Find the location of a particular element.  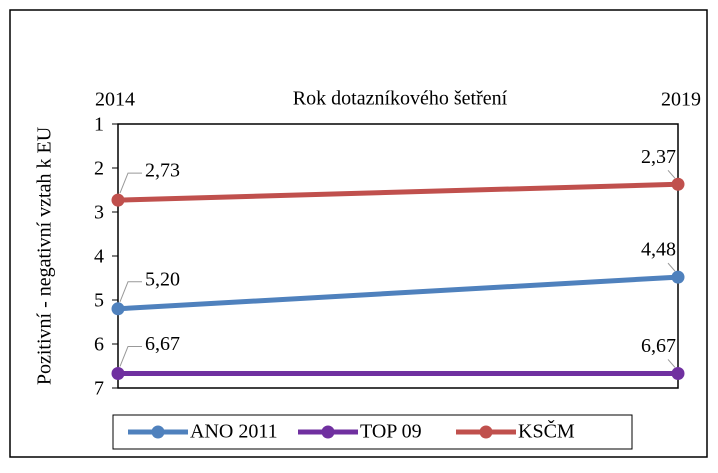

y-axis-title: Pozitivní - negativní vztah k EU is located at coordinates (45, 255).